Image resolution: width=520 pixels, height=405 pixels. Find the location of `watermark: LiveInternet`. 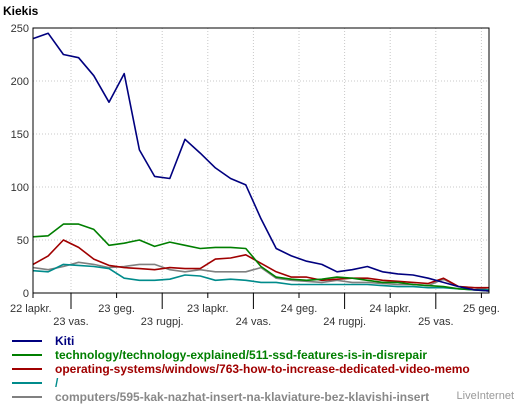

watermark: LiveInternet is located at coordinates (485, 396).